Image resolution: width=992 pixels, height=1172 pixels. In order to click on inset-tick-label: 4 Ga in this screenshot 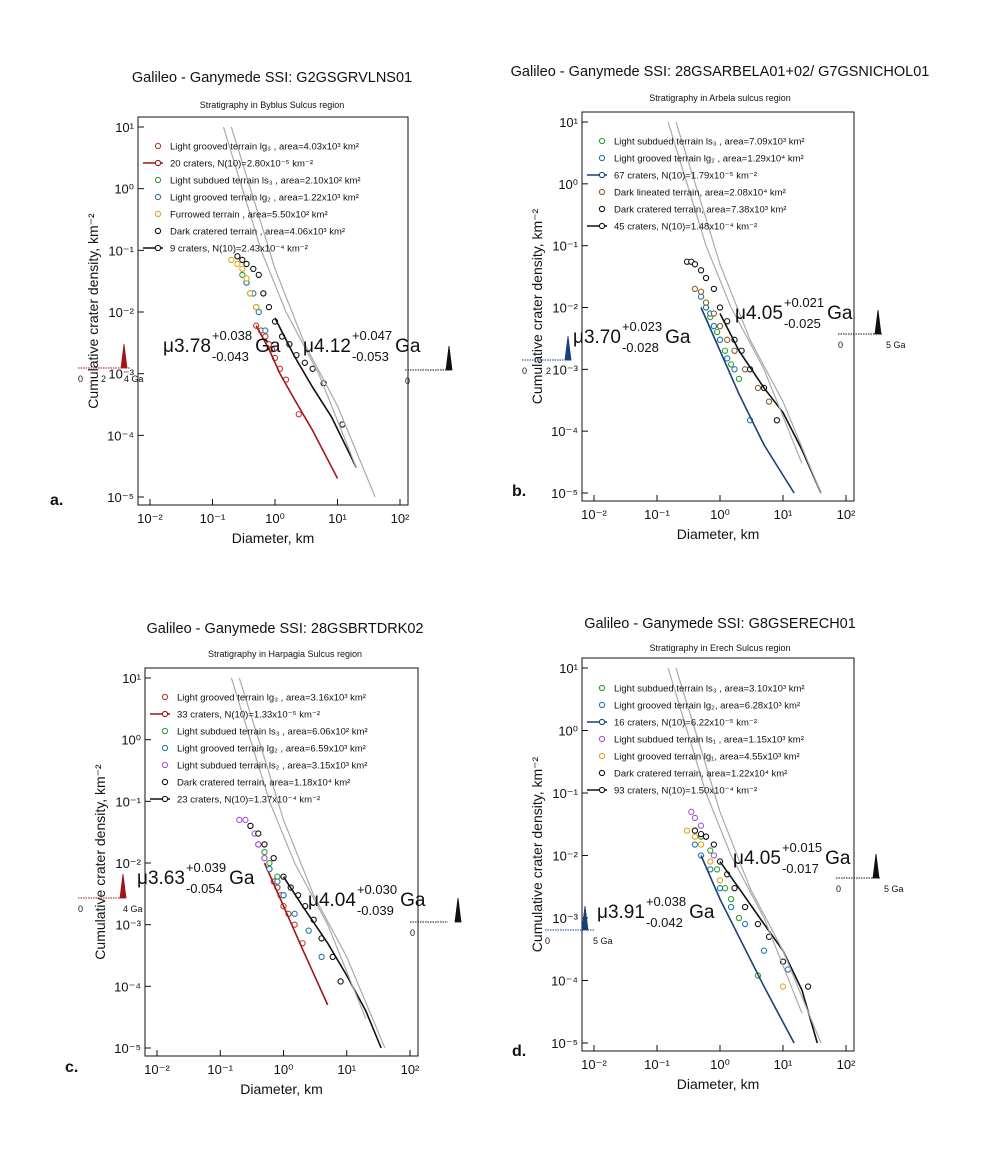, I will do `click(133, 909)`.